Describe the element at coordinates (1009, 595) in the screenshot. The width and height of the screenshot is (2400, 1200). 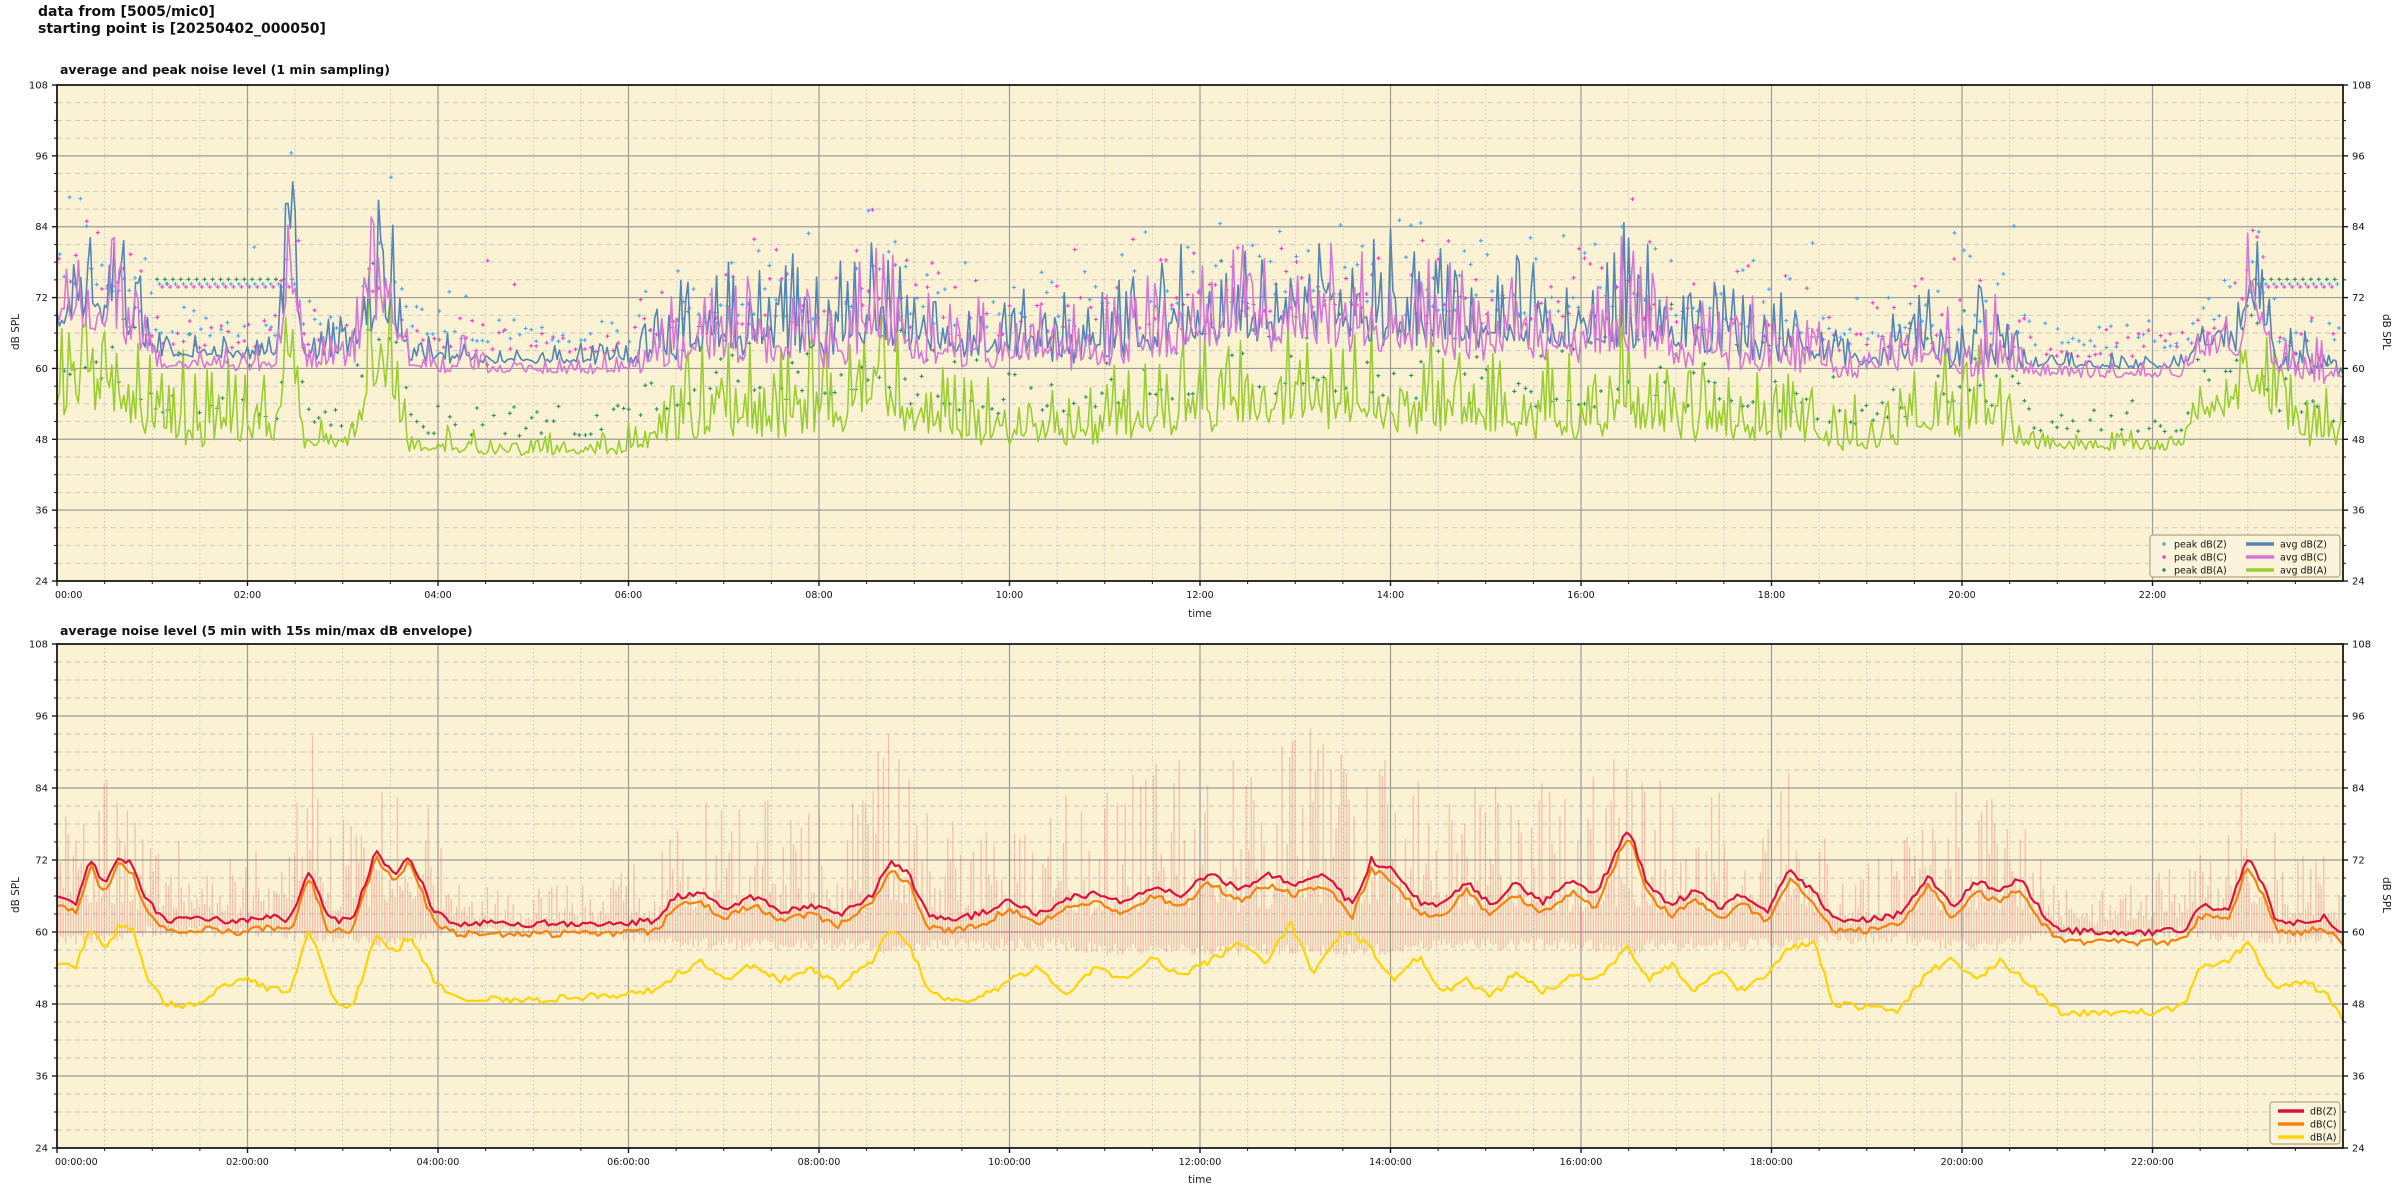
I see `x-tick-label: 10:00` at that location.